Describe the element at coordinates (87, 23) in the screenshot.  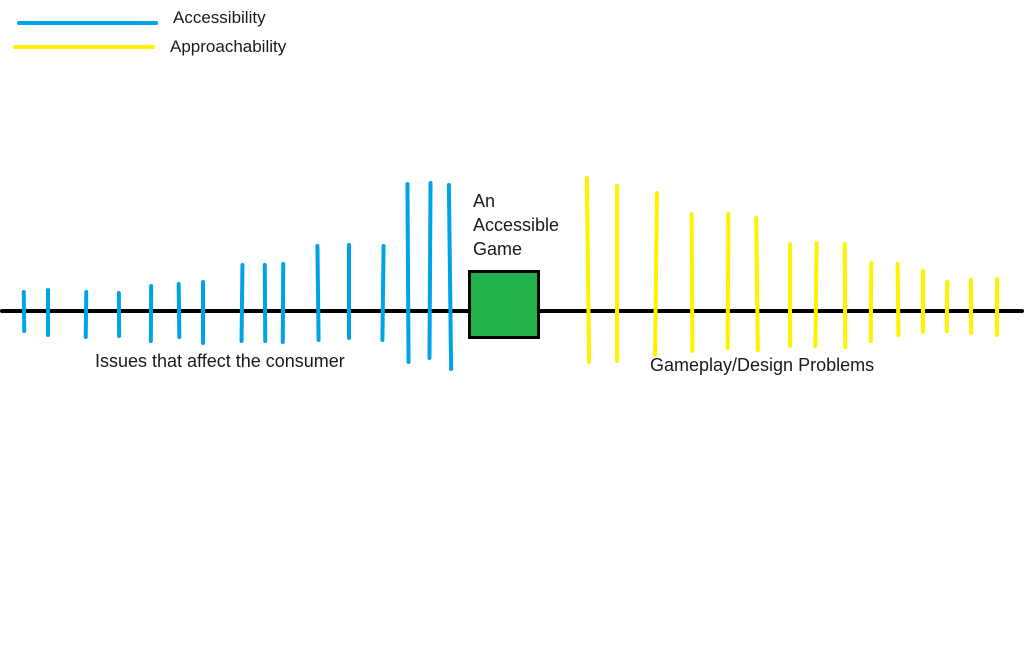
I see `accessibility-legend-line` at that location.